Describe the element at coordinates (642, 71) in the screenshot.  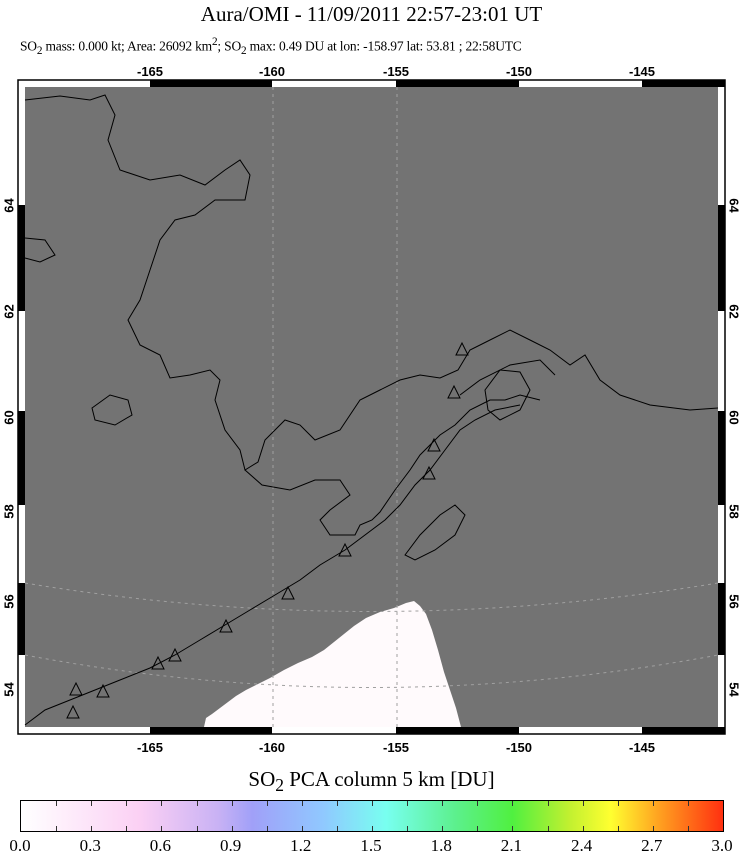
I see `lon-label-top: -145` at that location.